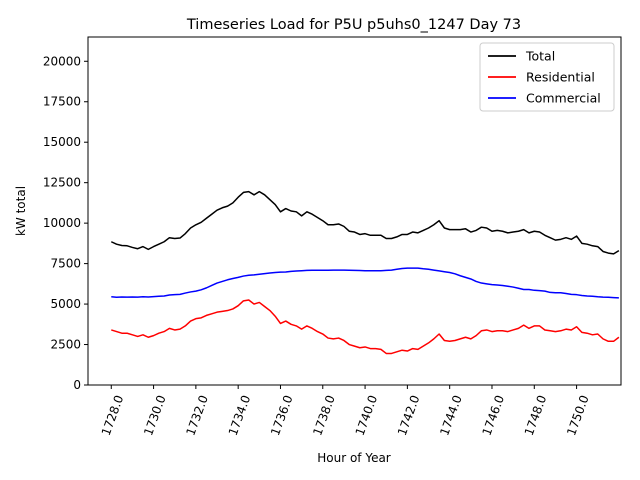 The height and width of the screenshot is (480, 640). I want to click on y-axis: 0 2500 5000 7500 10000 12500 15000 17500 20000, so click(65, 223).